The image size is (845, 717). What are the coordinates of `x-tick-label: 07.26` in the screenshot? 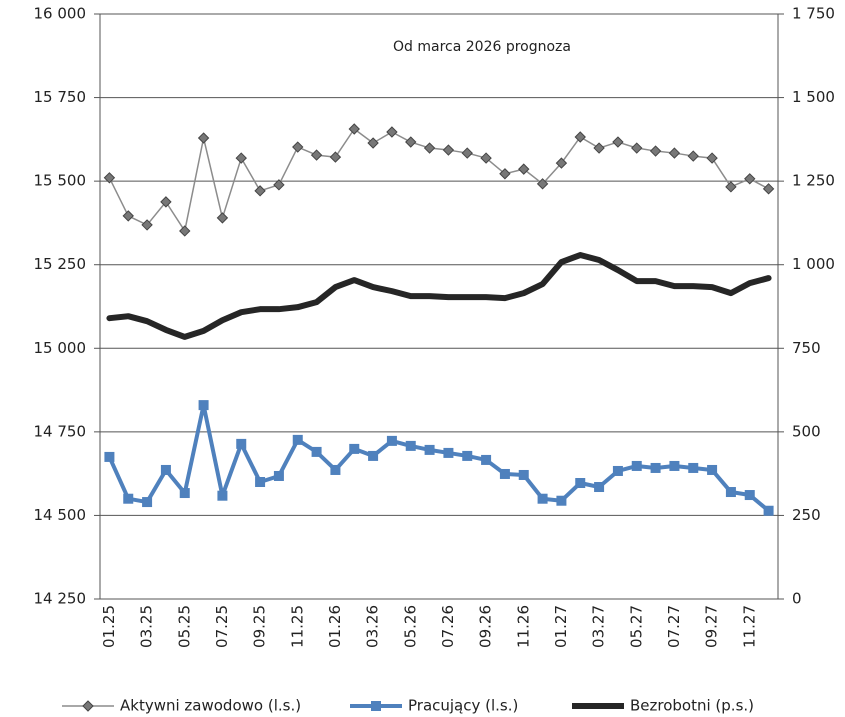 It's located at (448, 626).